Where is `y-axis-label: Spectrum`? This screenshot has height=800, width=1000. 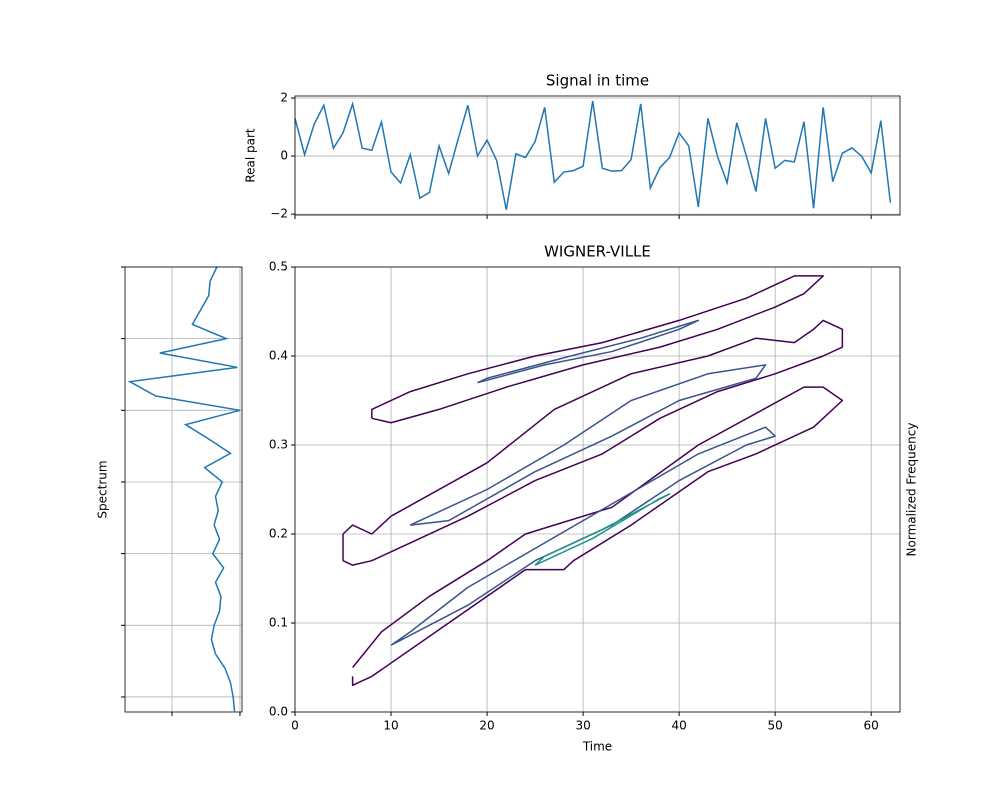 y-axis-label: Spectrum is located at coordinates (103, 489).